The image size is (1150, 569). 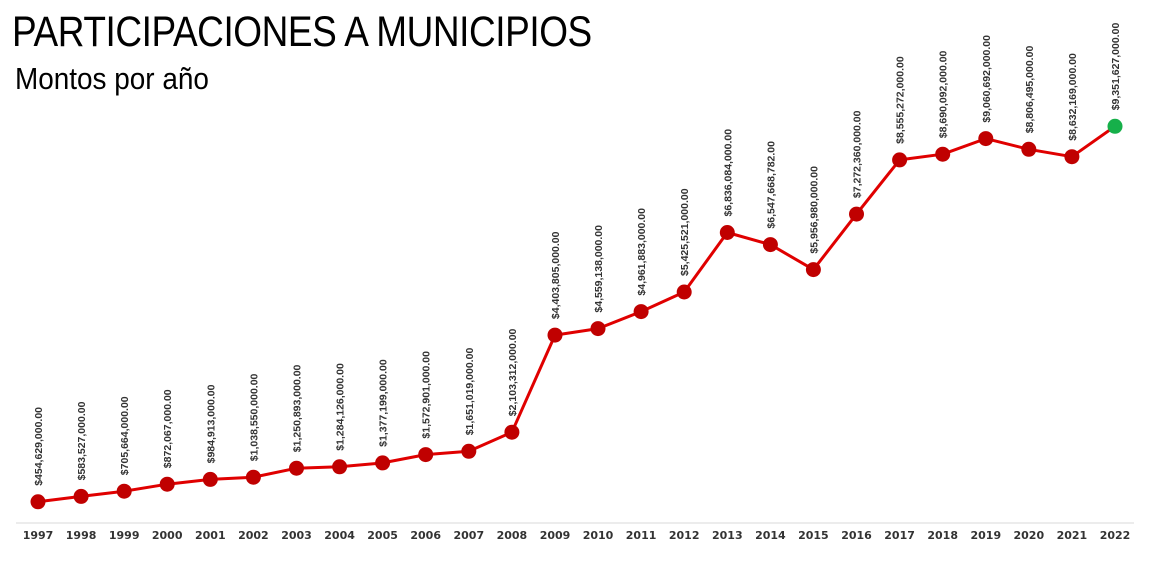 I want to click on data-label-2009: $4,403,805,000.00, so click(x=556, y=275).